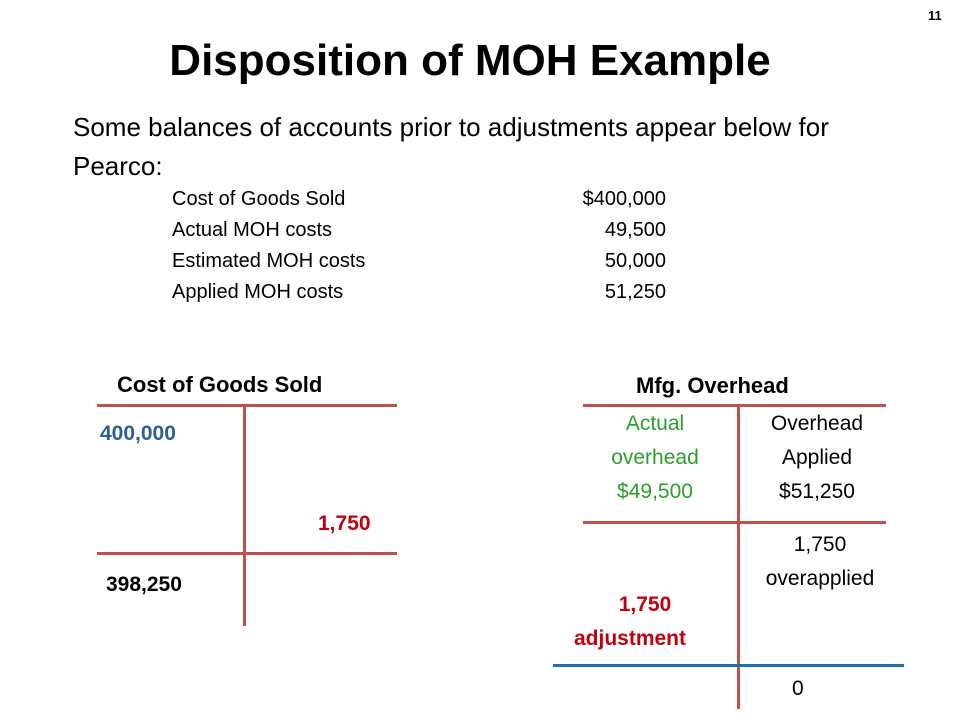  What do you see at coordinates (144, 584) in the screenshot?
I see `cogs-ending-value: 398,250` at bounding box center [144, 584].